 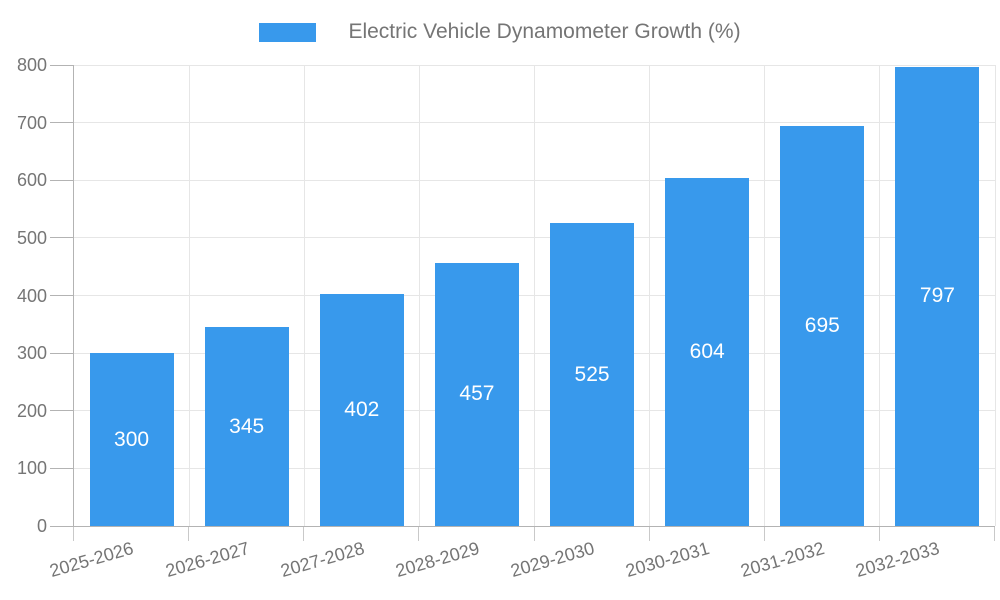 I want to click on y-axis-tick-label: 200, so click(x=31, y=410).